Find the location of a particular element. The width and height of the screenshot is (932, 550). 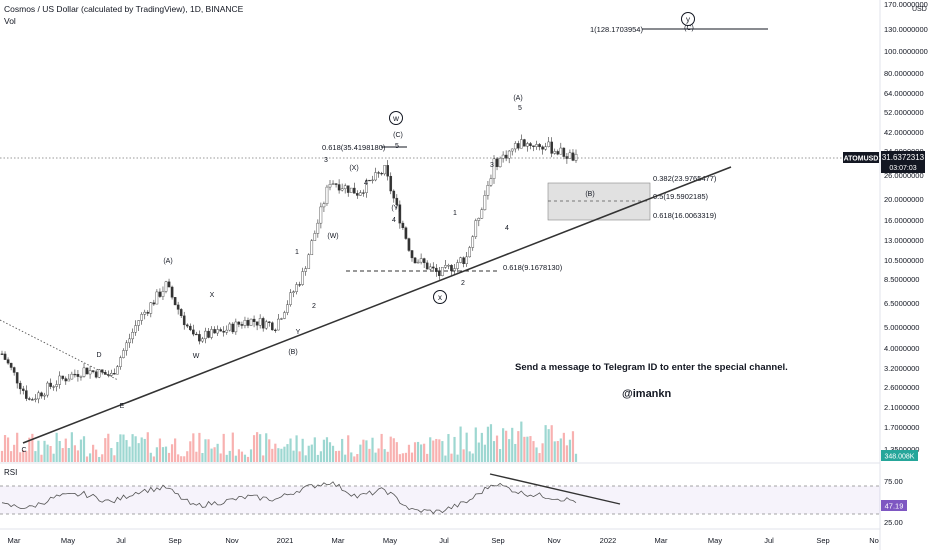

price-tick: 42.0000000 is located at coordinates (904, 132).